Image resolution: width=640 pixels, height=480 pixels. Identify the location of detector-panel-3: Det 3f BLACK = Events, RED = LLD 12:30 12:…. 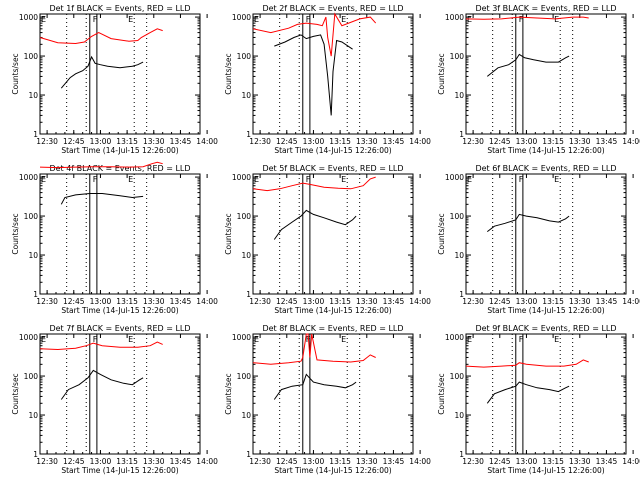
(538, 79).